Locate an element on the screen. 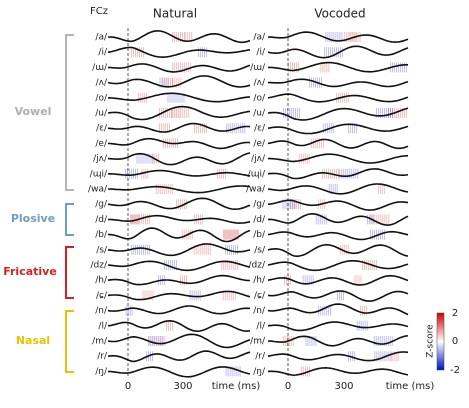 The height and width of the screenshot is (408, 469). colorbar-tick: 2 is located at coordinates (455, 313).